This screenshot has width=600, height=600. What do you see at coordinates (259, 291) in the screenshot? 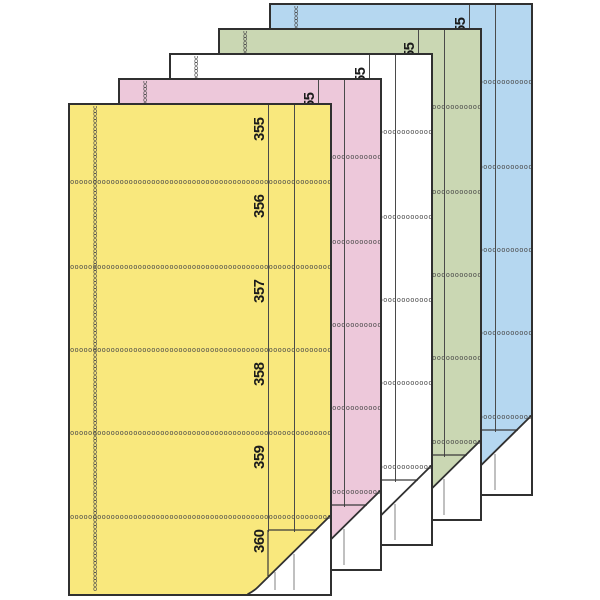
I see `form-number: 357` at bounding box center [259, 291].